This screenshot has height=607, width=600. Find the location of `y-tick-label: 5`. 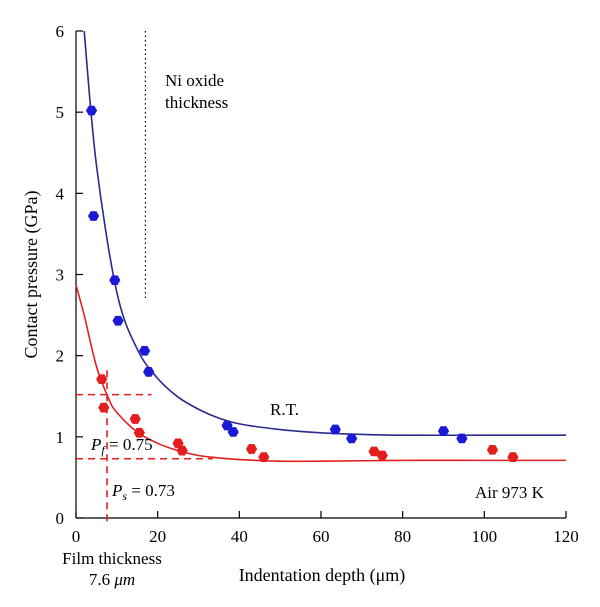

y-tick-label: 5 is located at coordinates (60, 112).